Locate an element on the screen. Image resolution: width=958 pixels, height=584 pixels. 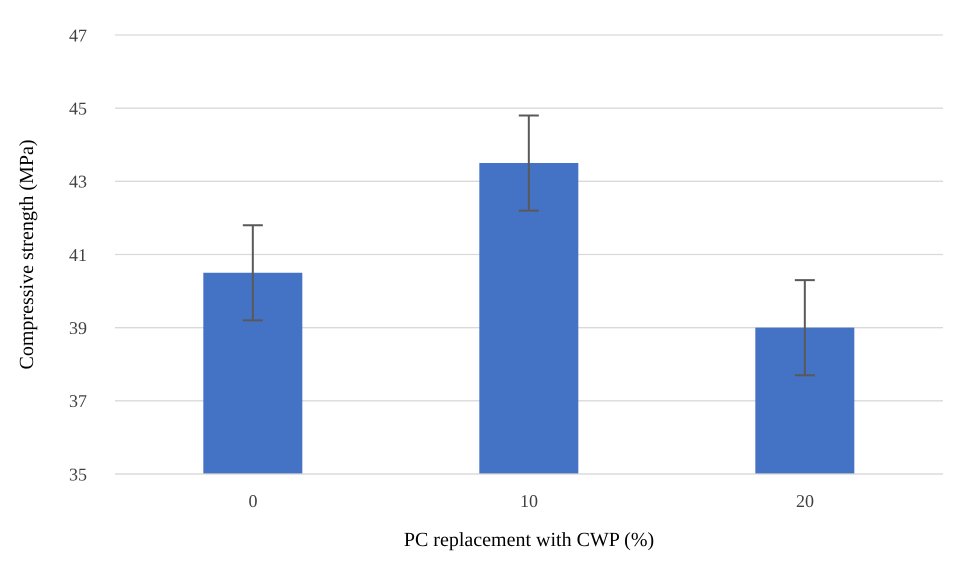
y-tick-label: 35 is located at coordinates (78, 474).